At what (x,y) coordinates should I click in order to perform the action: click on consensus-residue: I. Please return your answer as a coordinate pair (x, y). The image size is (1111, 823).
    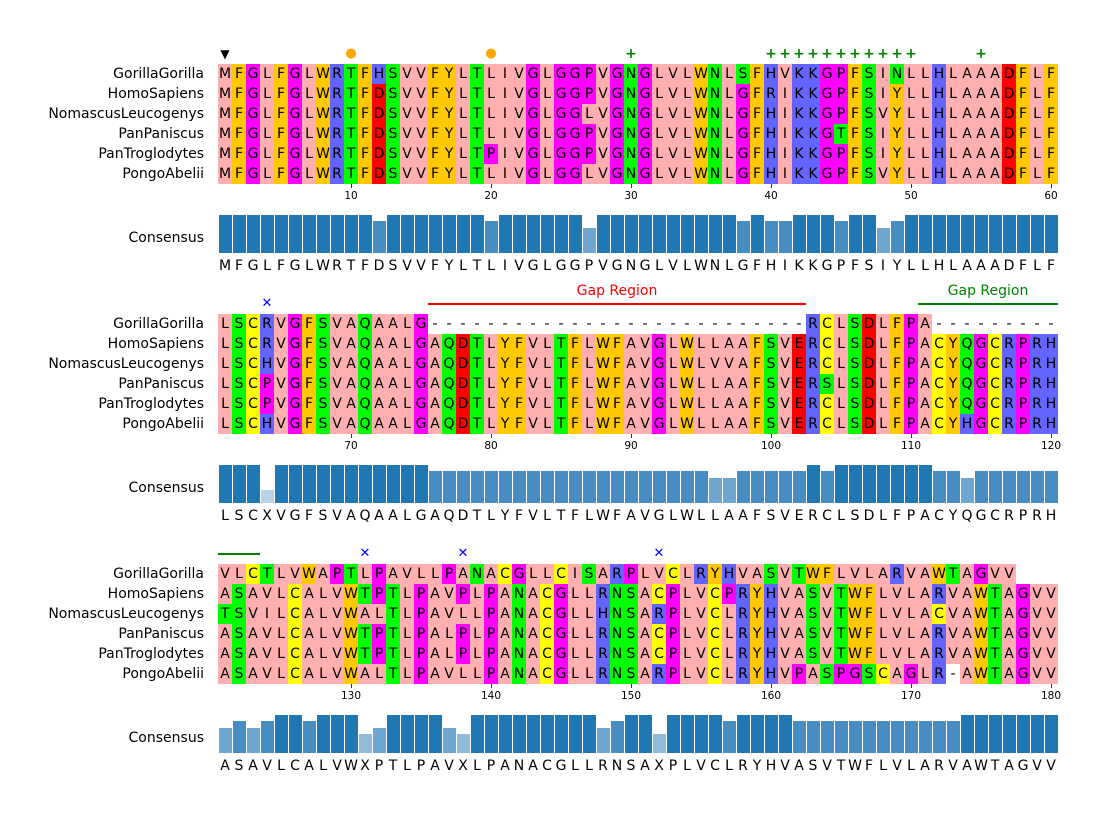
    Looking at the image, I should click on (785, 266).